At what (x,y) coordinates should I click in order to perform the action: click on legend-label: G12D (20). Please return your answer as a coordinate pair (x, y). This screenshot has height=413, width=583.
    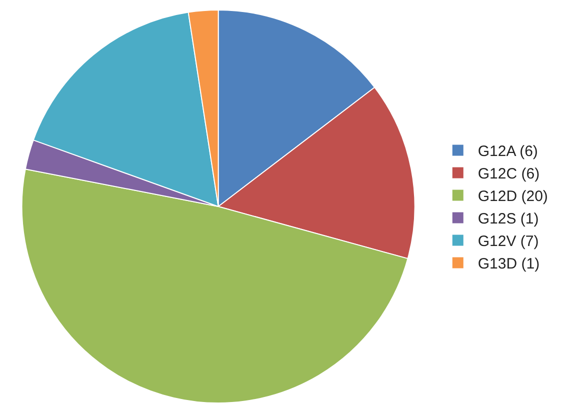
    Looking at the image, I should click on (513, 197).